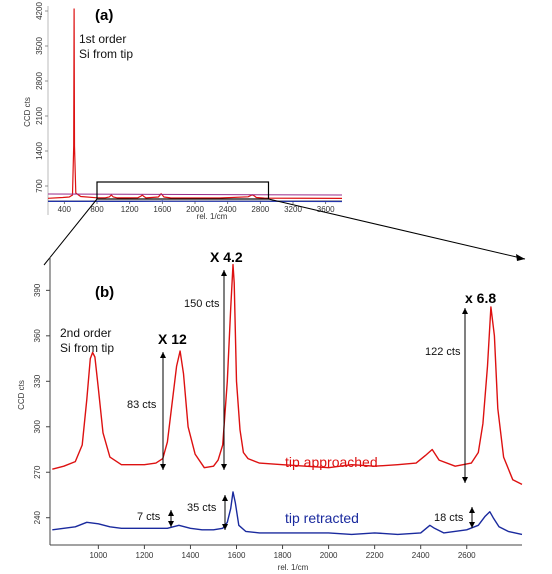  What do you see at coordinates (163, 467) in the screenshot?
I see `arrow-83-cts-head-down` at bounding box center [163, 467].